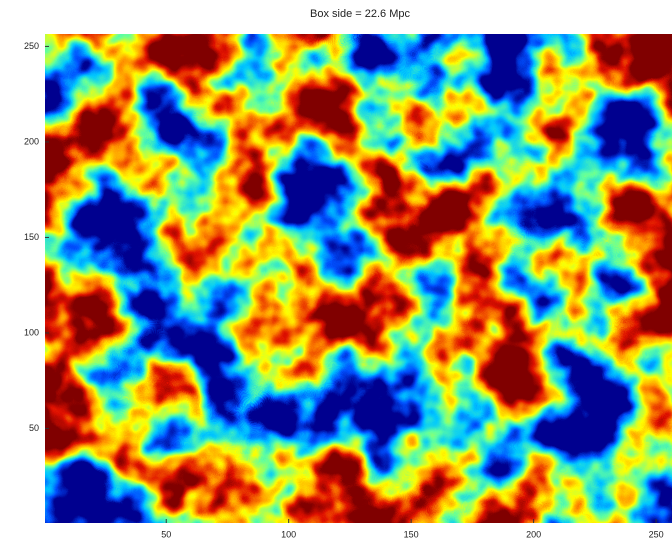 The height and width of the screenshot is (543, 672). I want to click on y-tick-label: 100, so click(31, 332).